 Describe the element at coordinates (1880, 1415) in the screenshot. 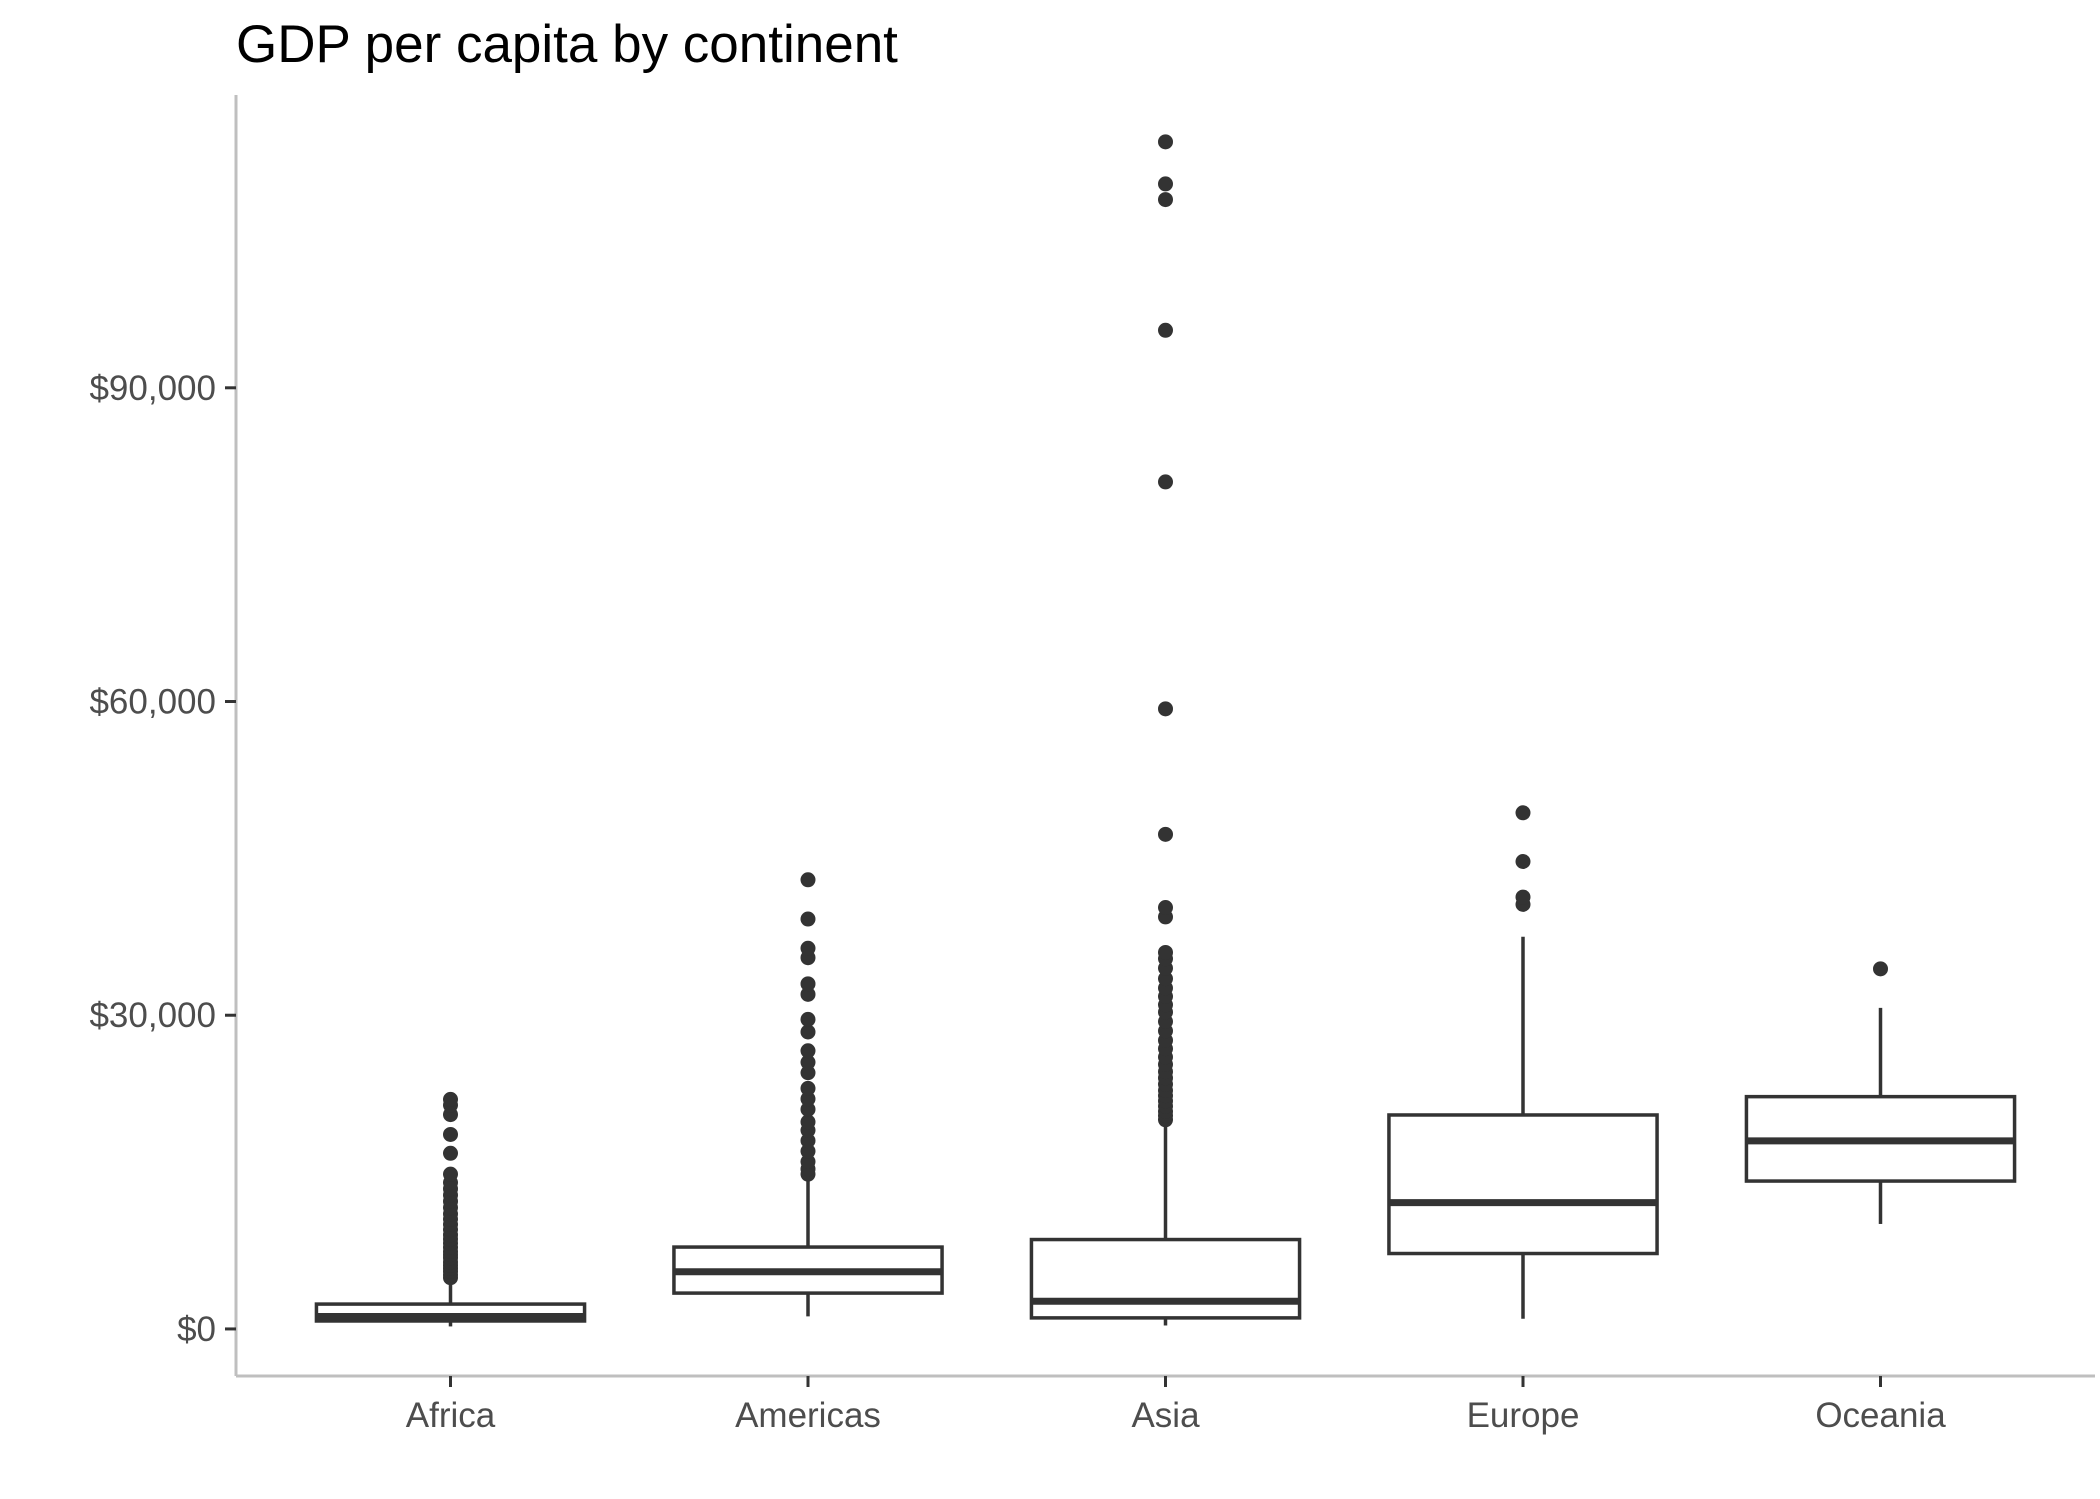

I see `x-tick-label: Oceania` at that location.